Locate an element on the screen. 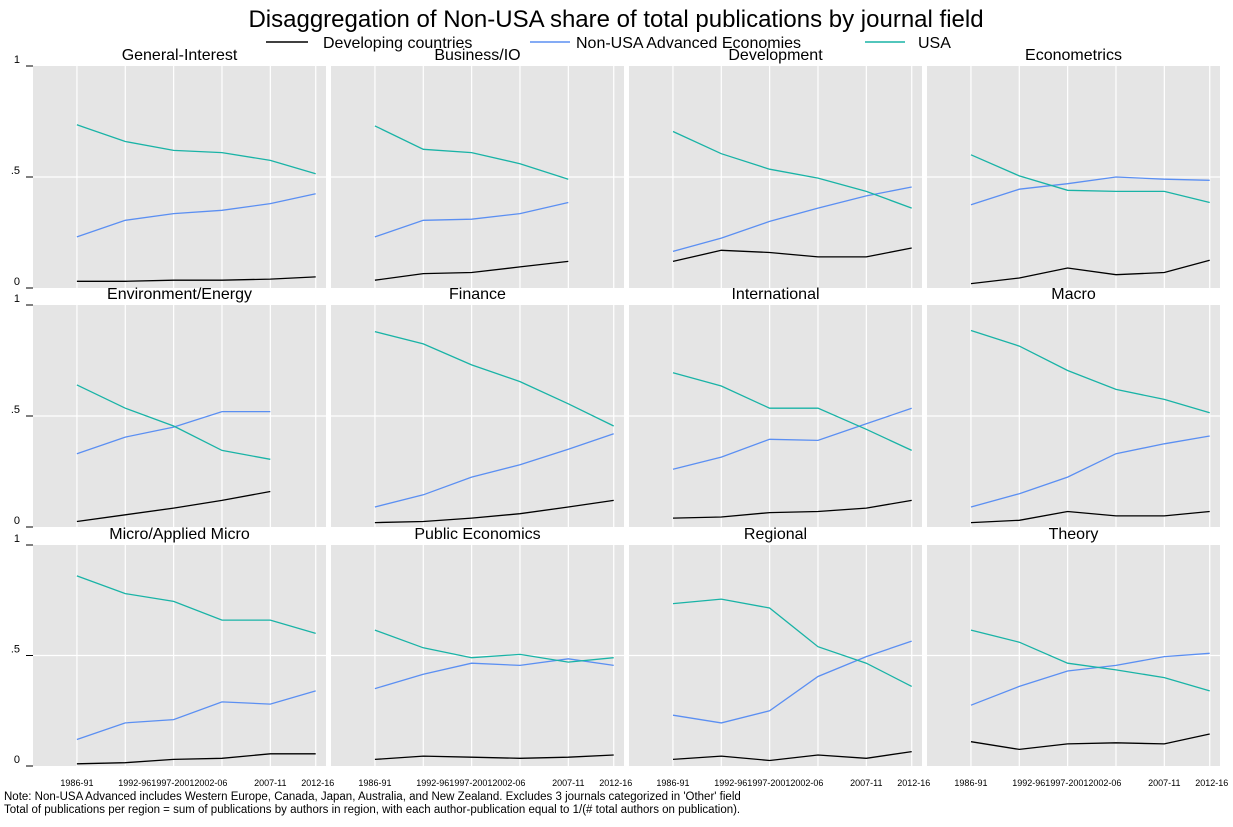 The width and height of the screenshot is (1233, 827). series-line-non-usa-advanced-economies-econometrics is located at coordinates (1090, 191).